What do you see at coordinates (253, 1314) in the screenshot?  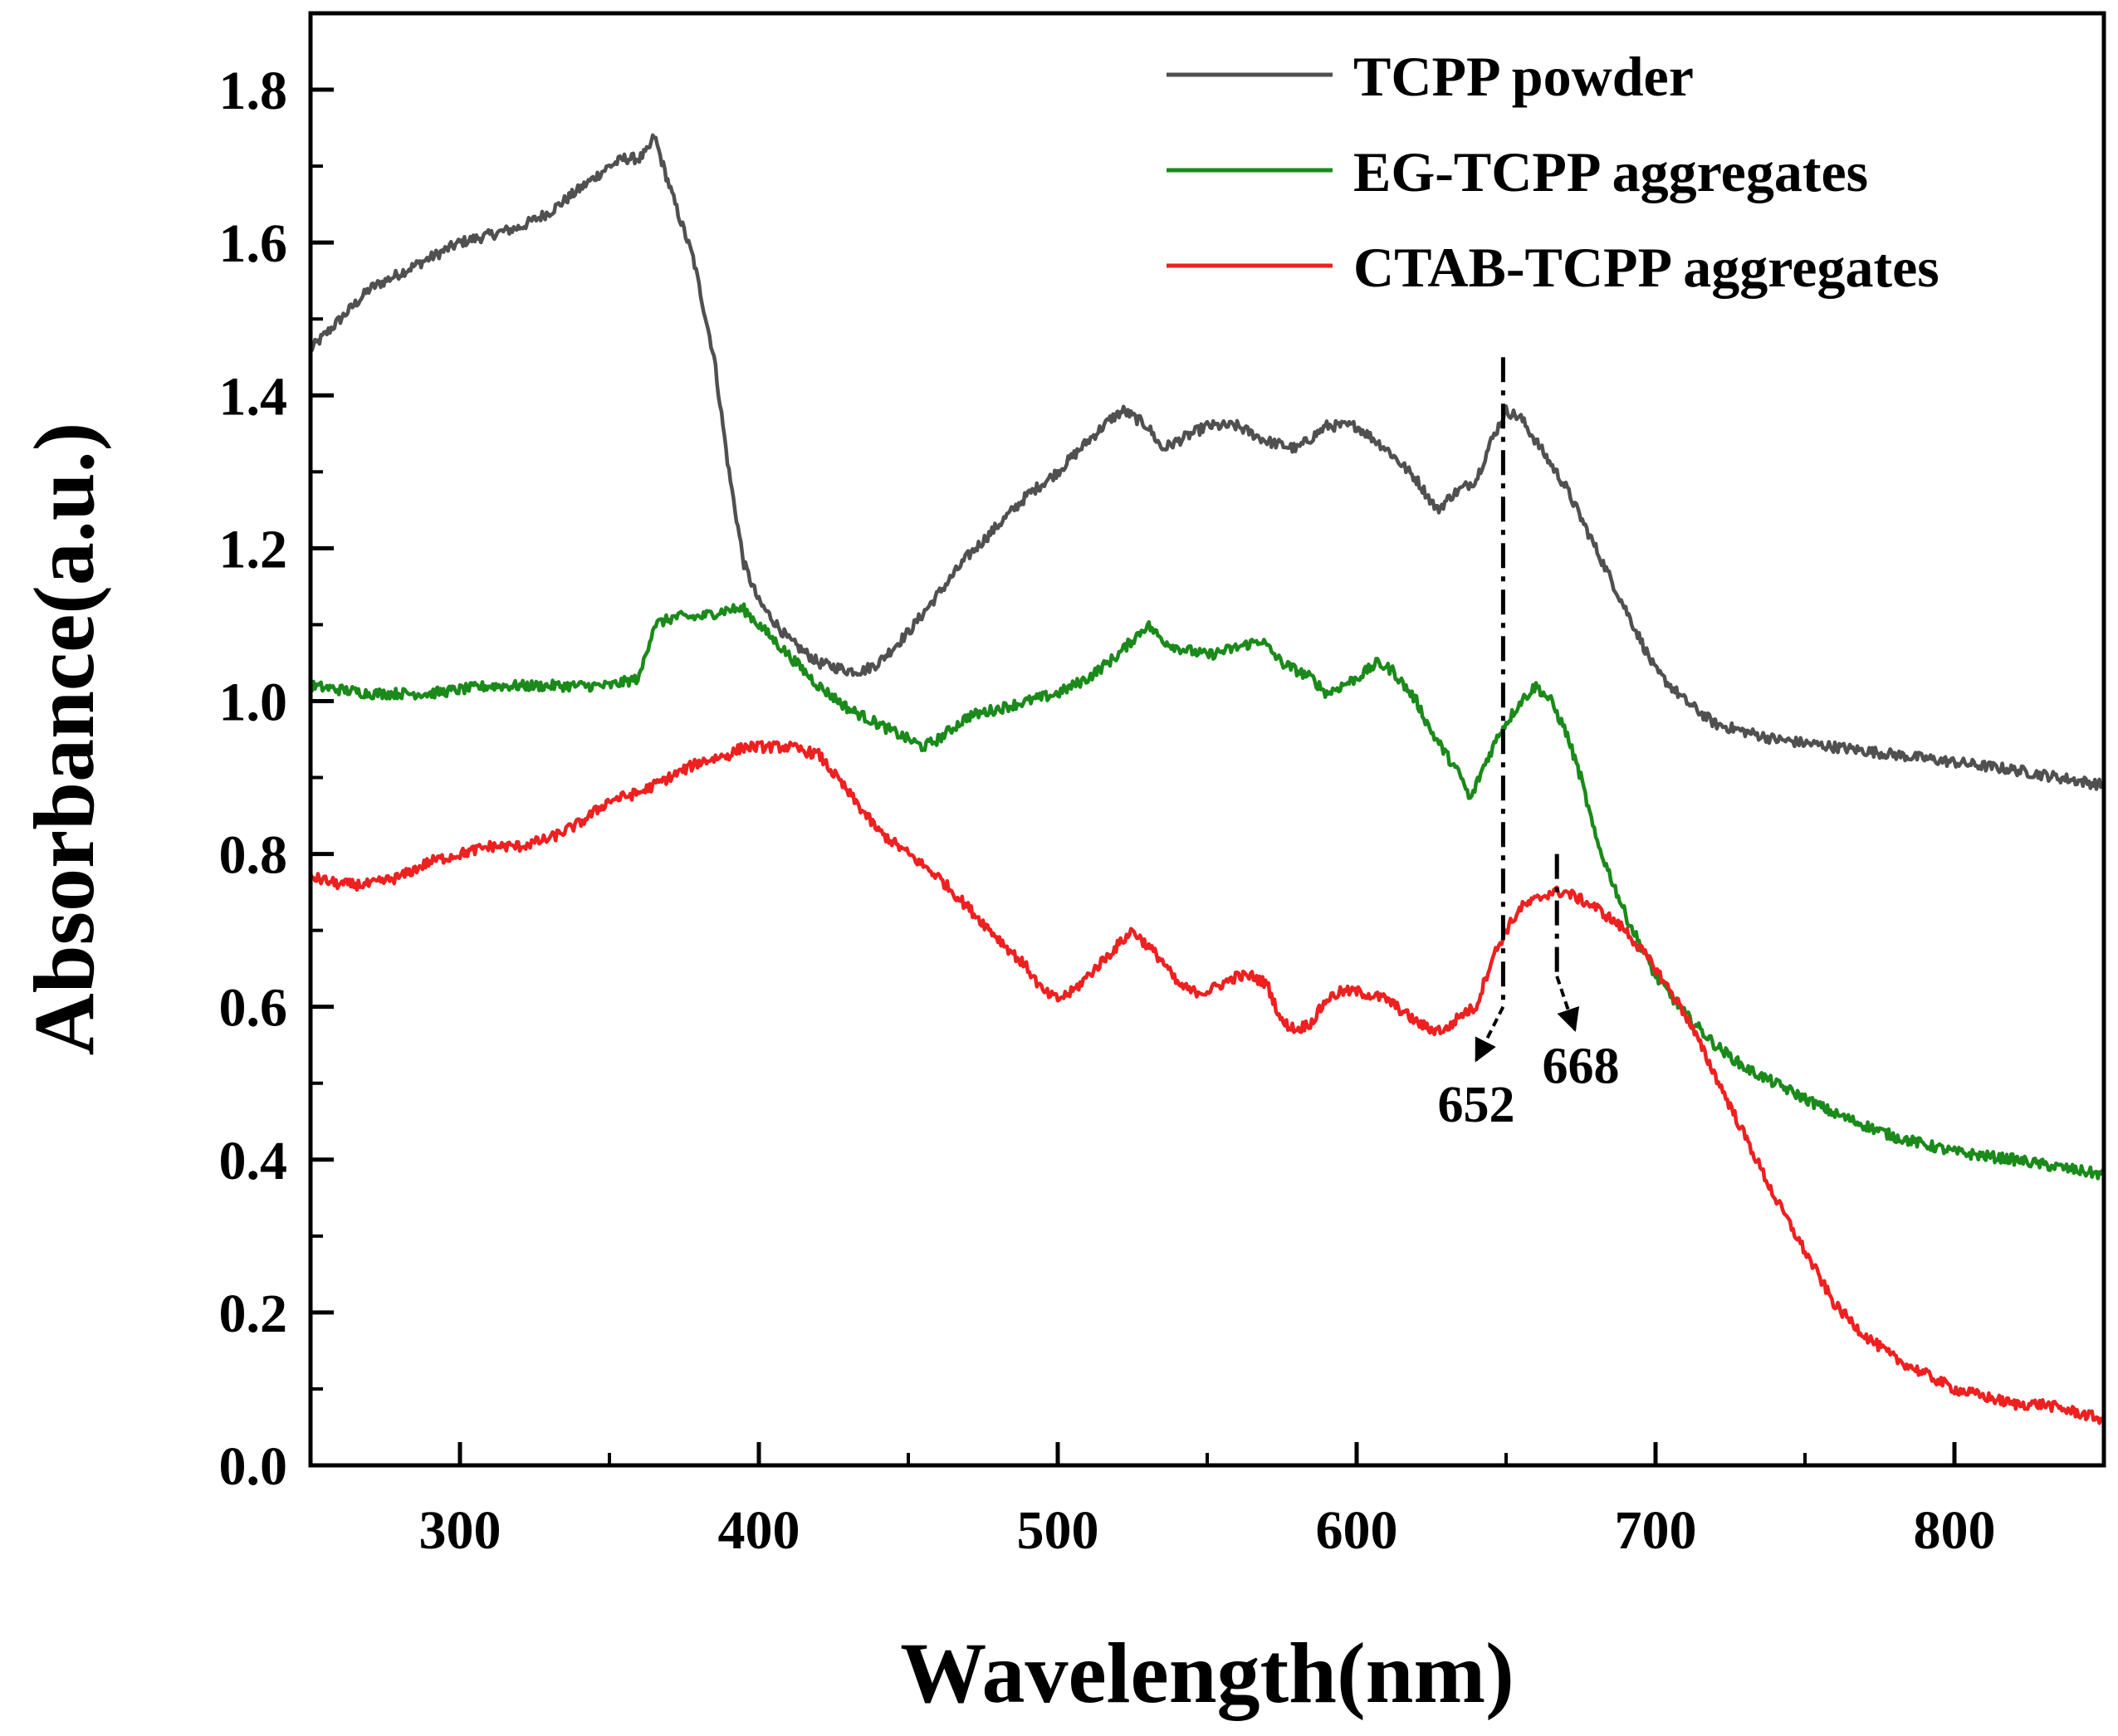 I see `y-tick-label-0-2: 0.2` at bounding box center [253, 1314].